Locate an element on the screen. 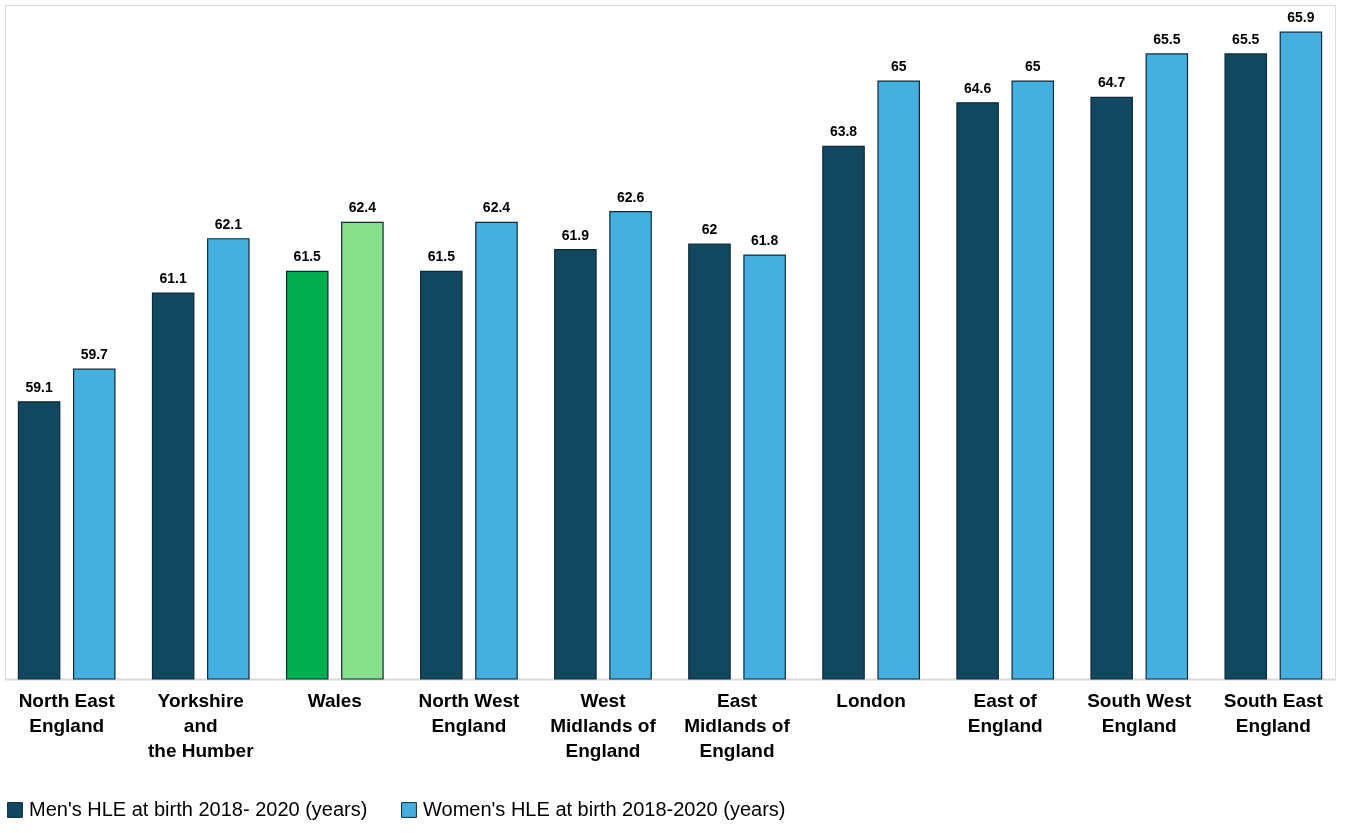  data-label: 61.9 is located at coordinates (575, 234).